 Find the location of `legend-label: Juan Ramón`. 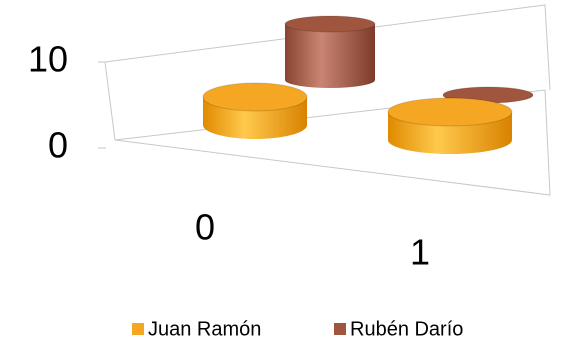

legend-label: Juan Ramón is located at coordinates (204, 329).